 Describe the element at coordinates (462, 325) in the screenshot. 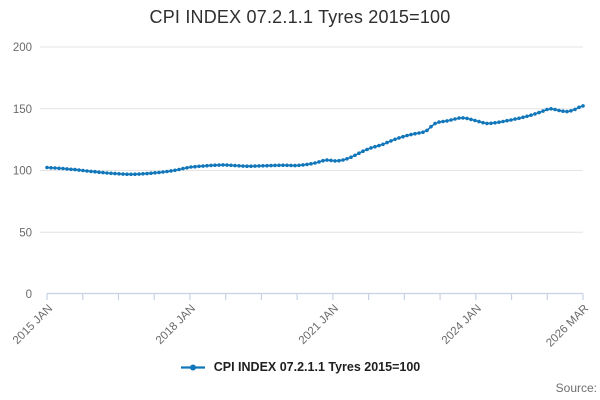

I see `x-tick-label: 2024 JAN` at that location.